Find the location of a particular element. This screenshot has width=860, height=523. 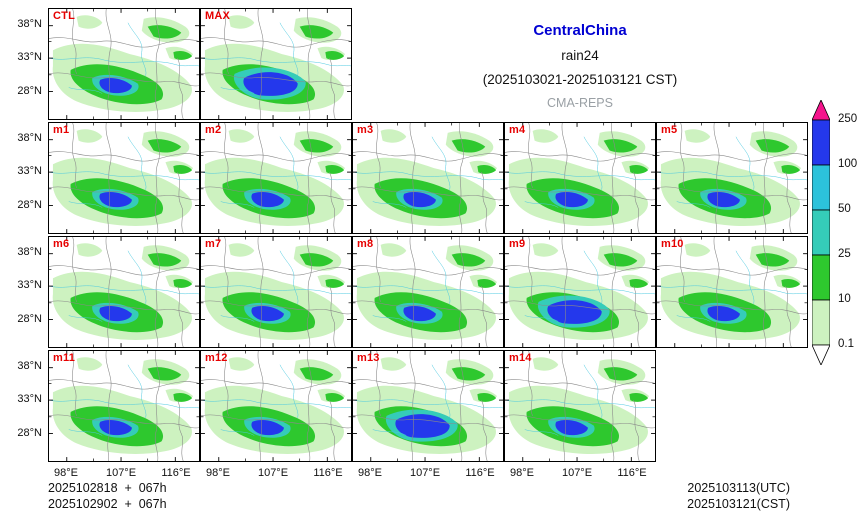

panel-label: m2 is located at coordinates (213, 130).